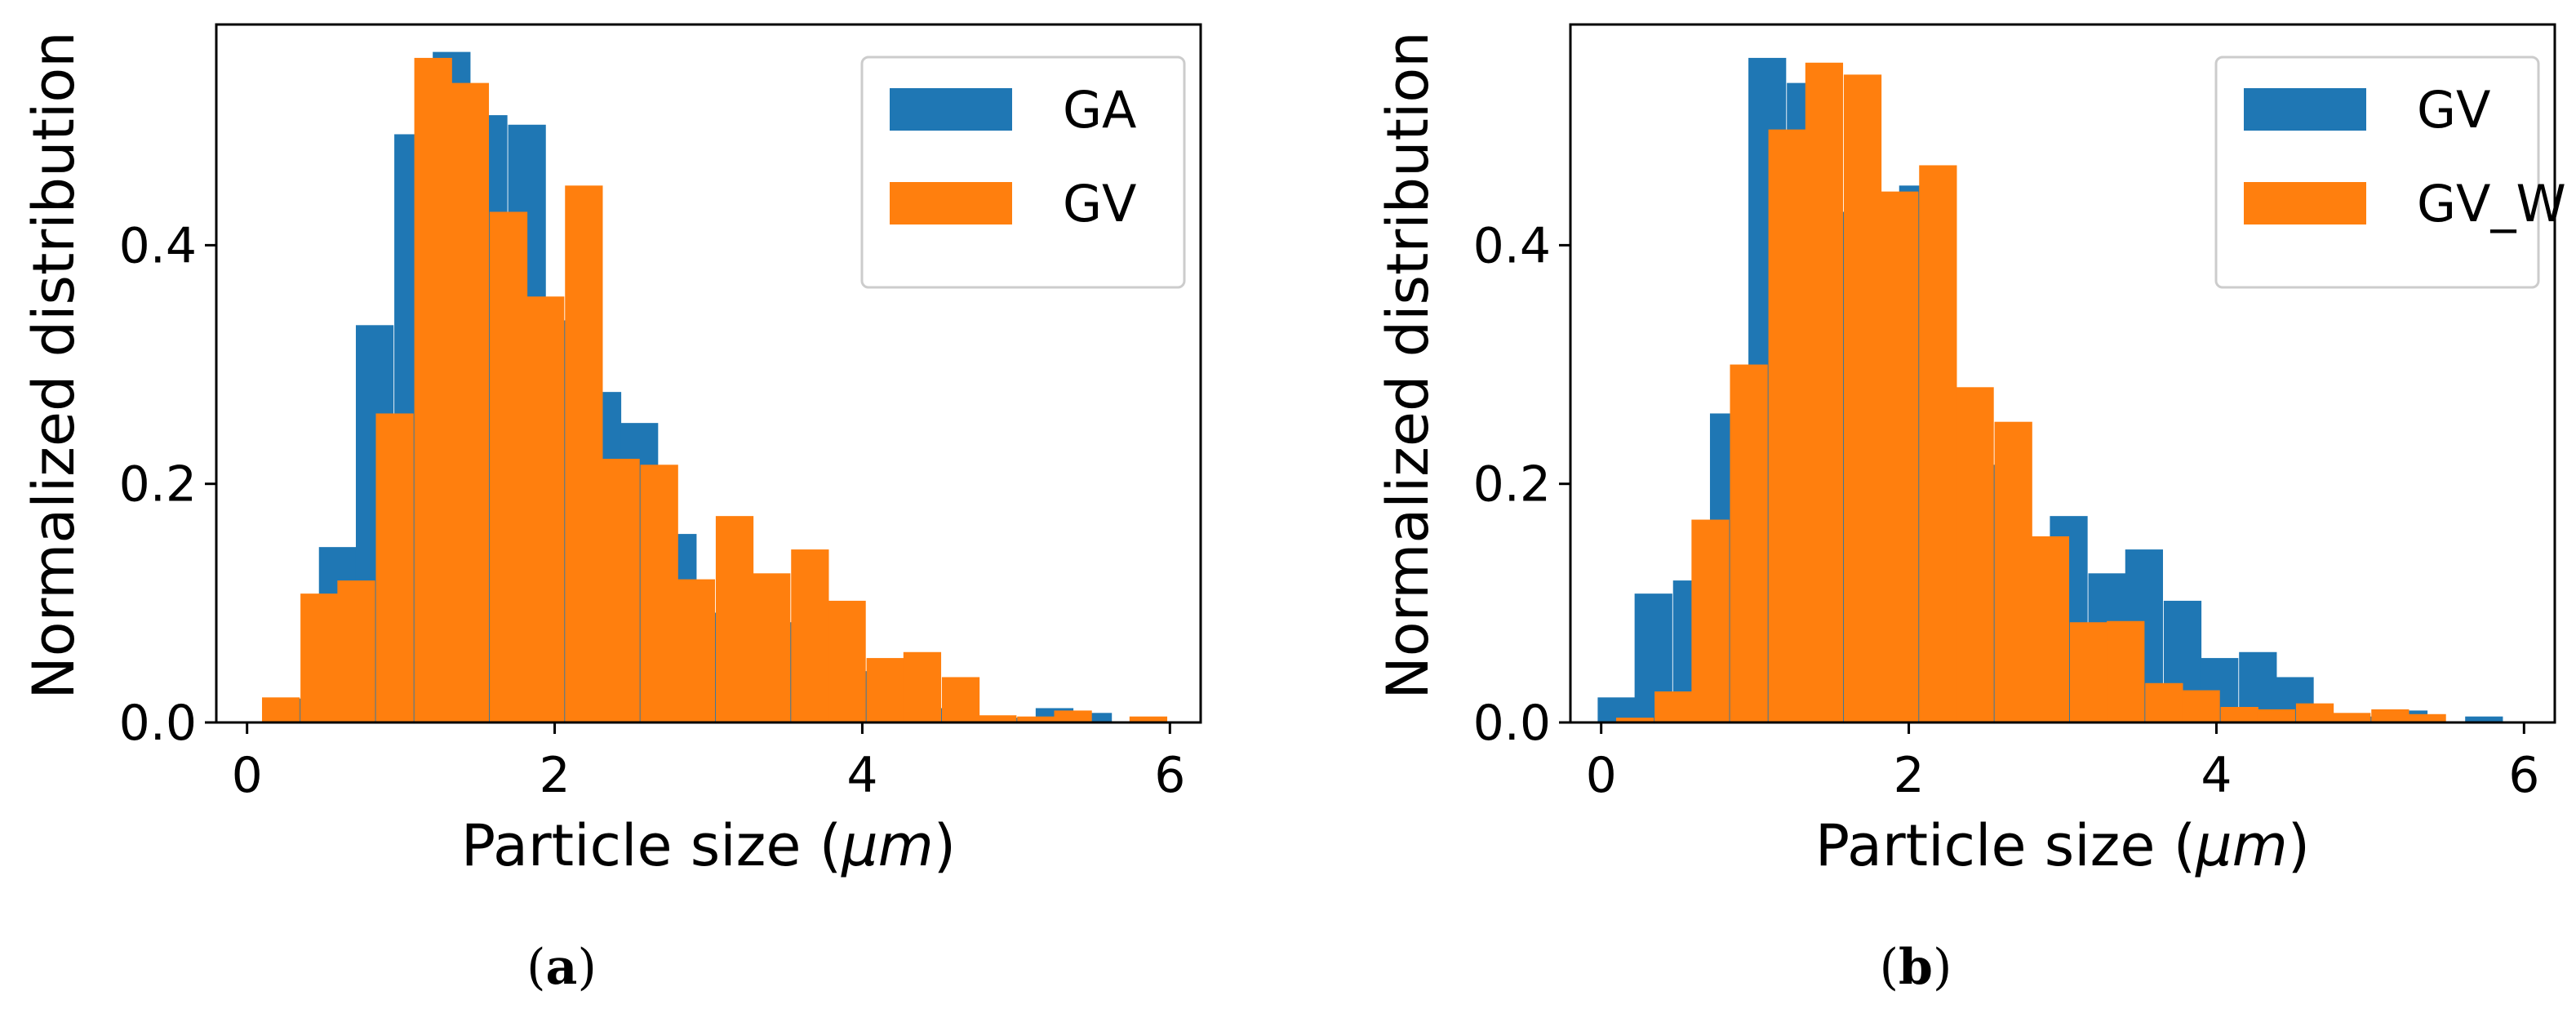  Describe the element at coordinates (1512, 484) in the screenshot. I see `panel-b-y-tick-label-1: 0.2` at that location.